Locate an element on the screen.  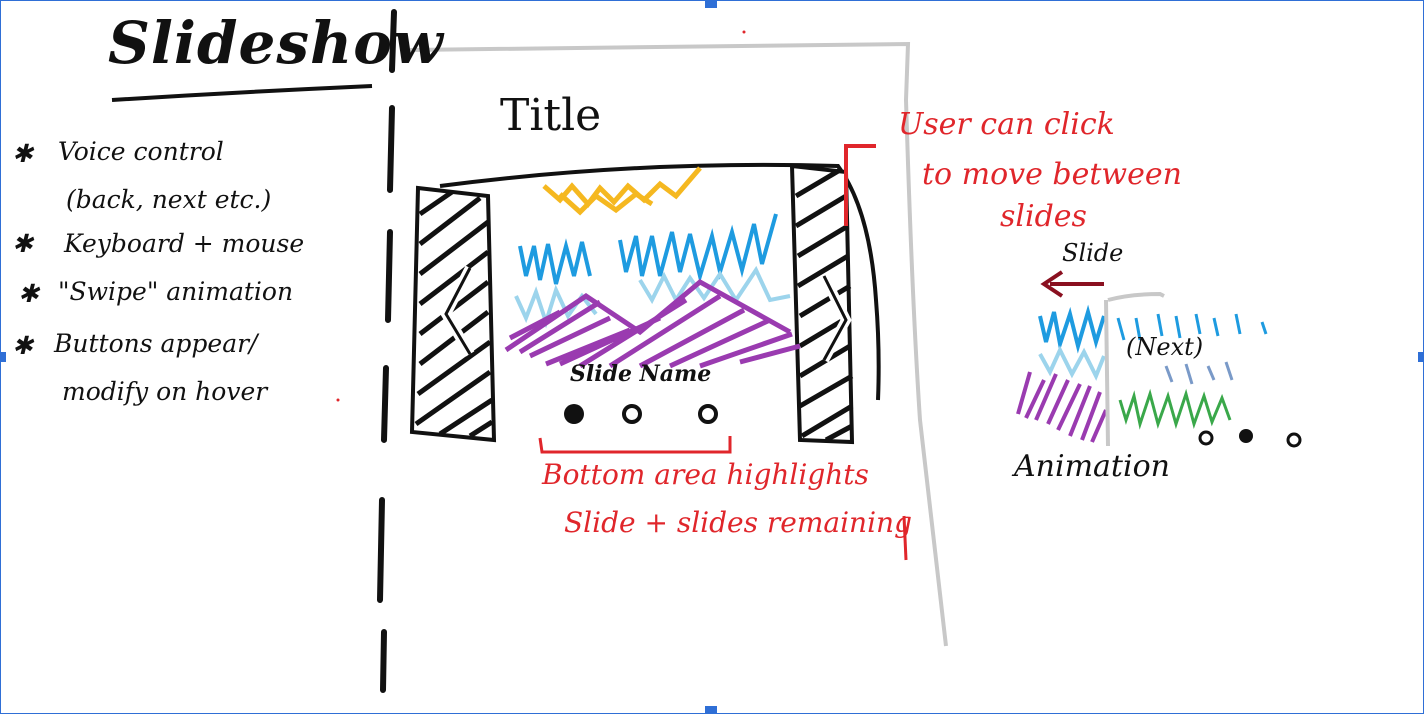
animation-dots is located at coordinates (1250, 438).